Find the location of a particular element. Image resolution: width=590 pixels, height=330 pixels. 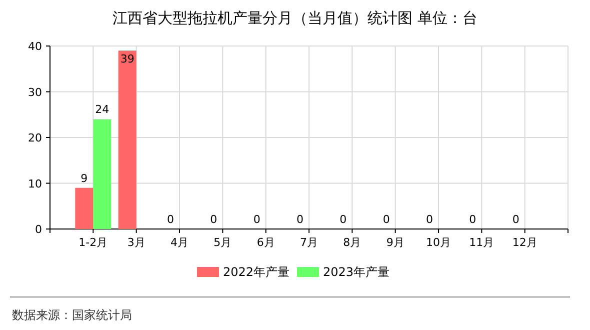

y-tick-label: 10 is located at coordinates (35, 183).